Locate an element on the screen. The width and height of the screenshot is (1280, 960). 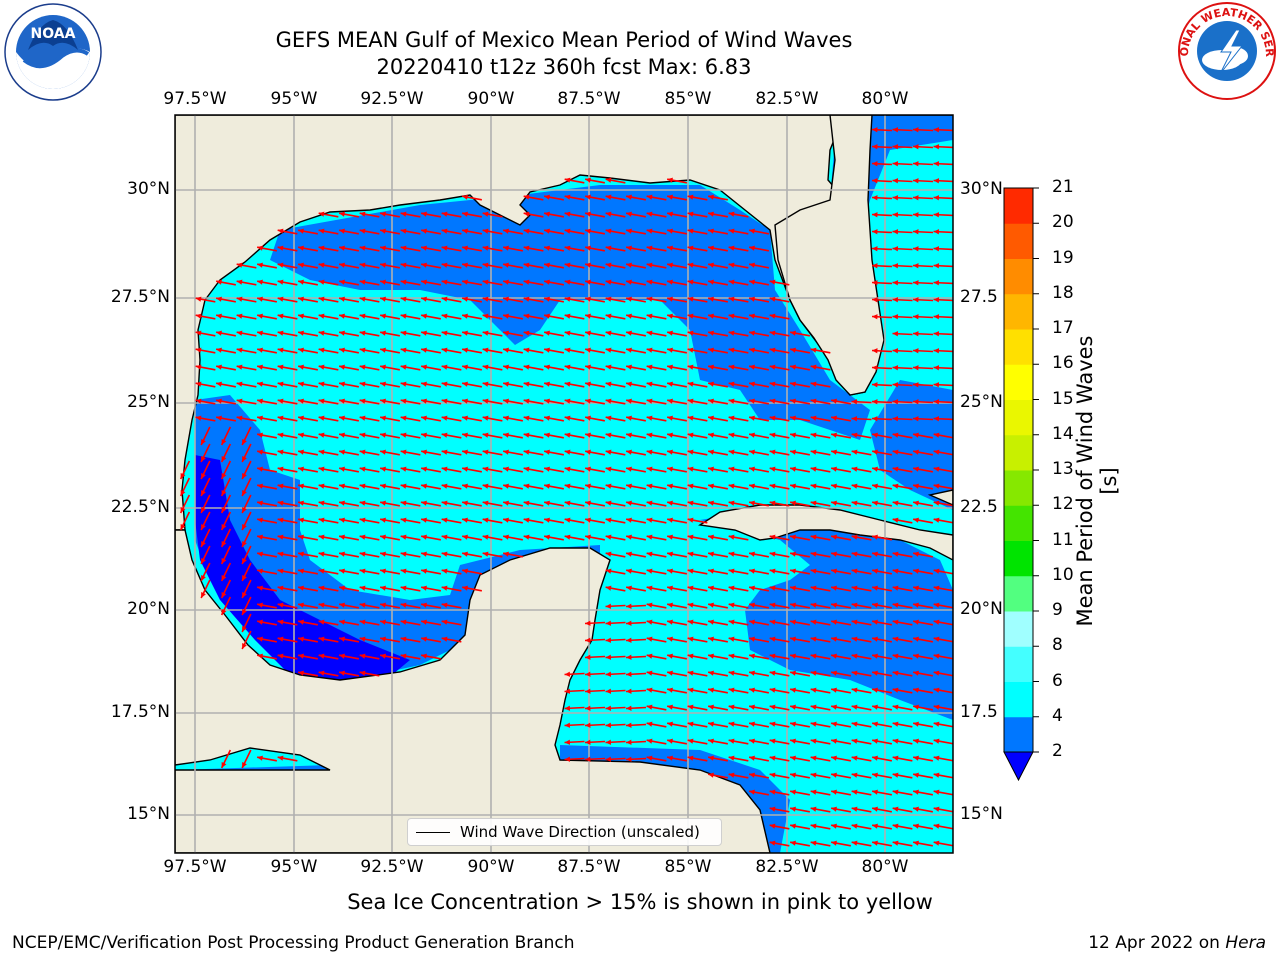
lat-label-left: 22.5°N is located at coordinates (140, 507).